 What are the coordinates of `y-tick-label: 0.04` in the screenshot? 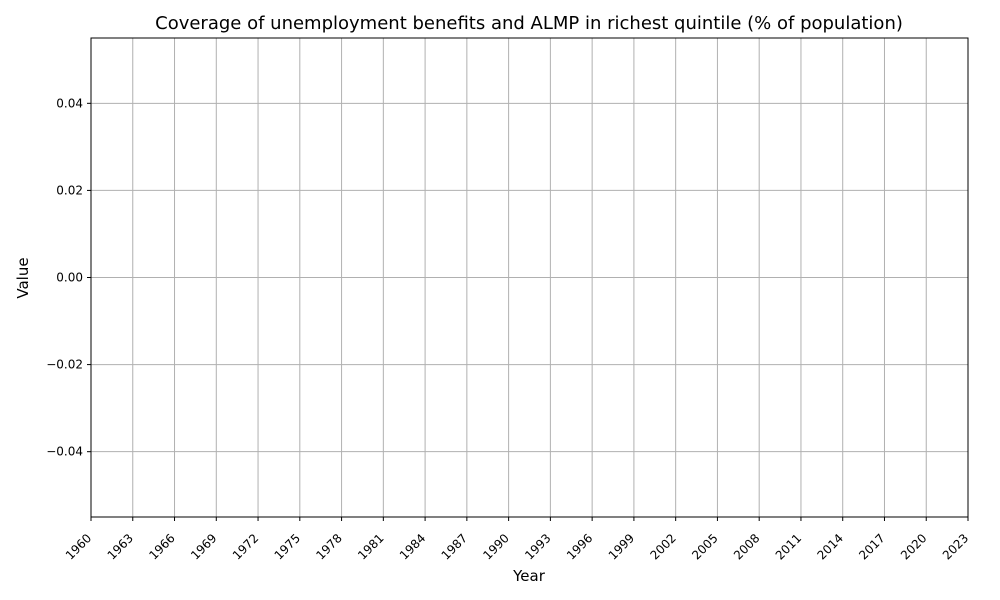 It's located at (69, 103).